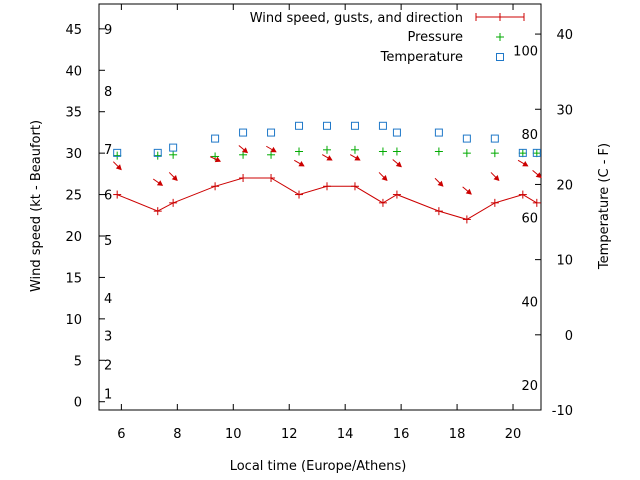 This screenshot has width=640, height=480. What do you see at coordinates (327, 139) in the screenshot?
I see `temperature-series` at bounding box center [327, 139].